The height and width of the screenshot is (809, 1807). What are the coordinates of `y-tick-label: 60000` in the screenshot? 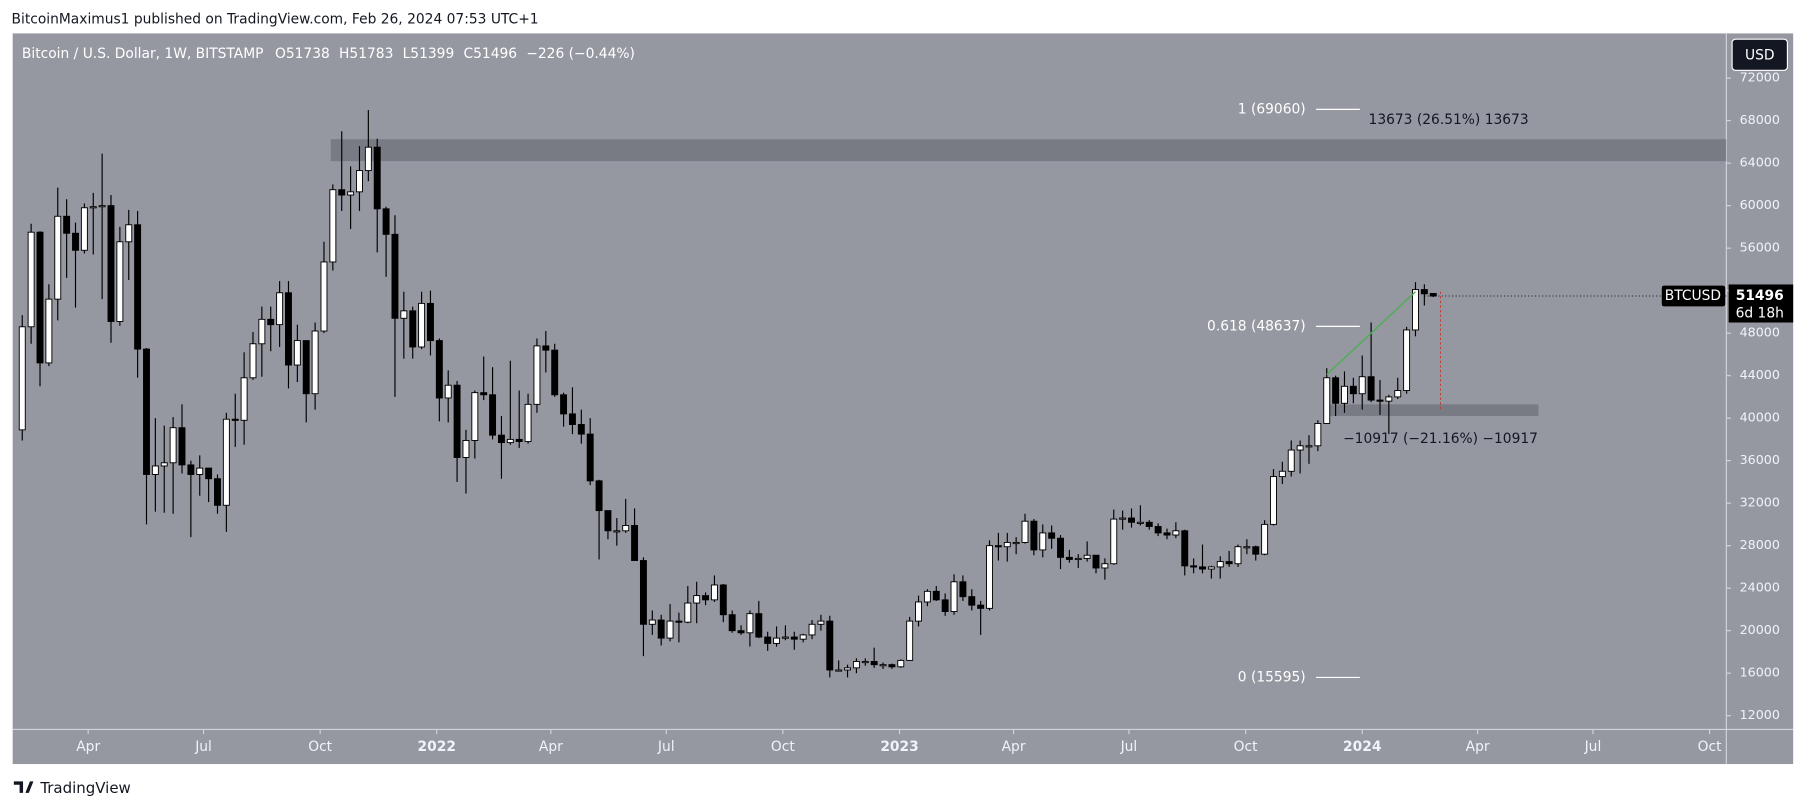 It's located at (1760, 204).